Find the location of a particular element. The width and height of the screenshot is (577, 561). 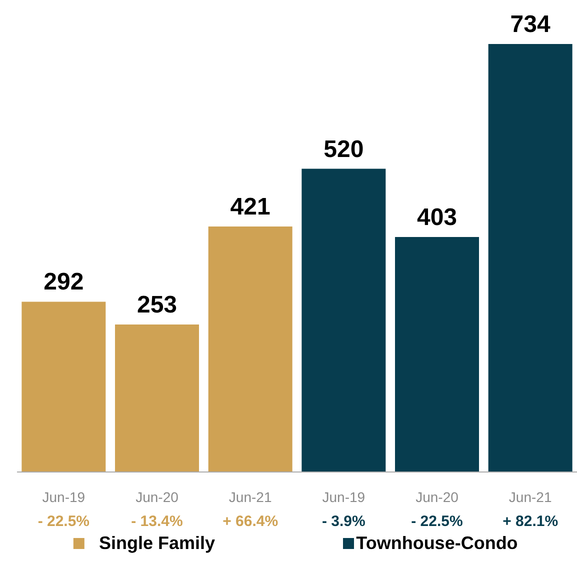

text: - 3.9% is located at coordinates (344, 521).